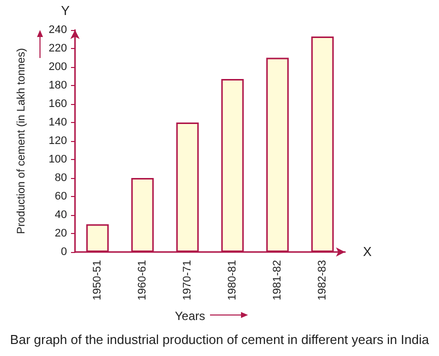 This screenshot has height=356, width=439. What do you see at coordinates (322, 280) in the screenshot?
I see `x-tick-label: 1982-83` at bounding box center [322, 280].